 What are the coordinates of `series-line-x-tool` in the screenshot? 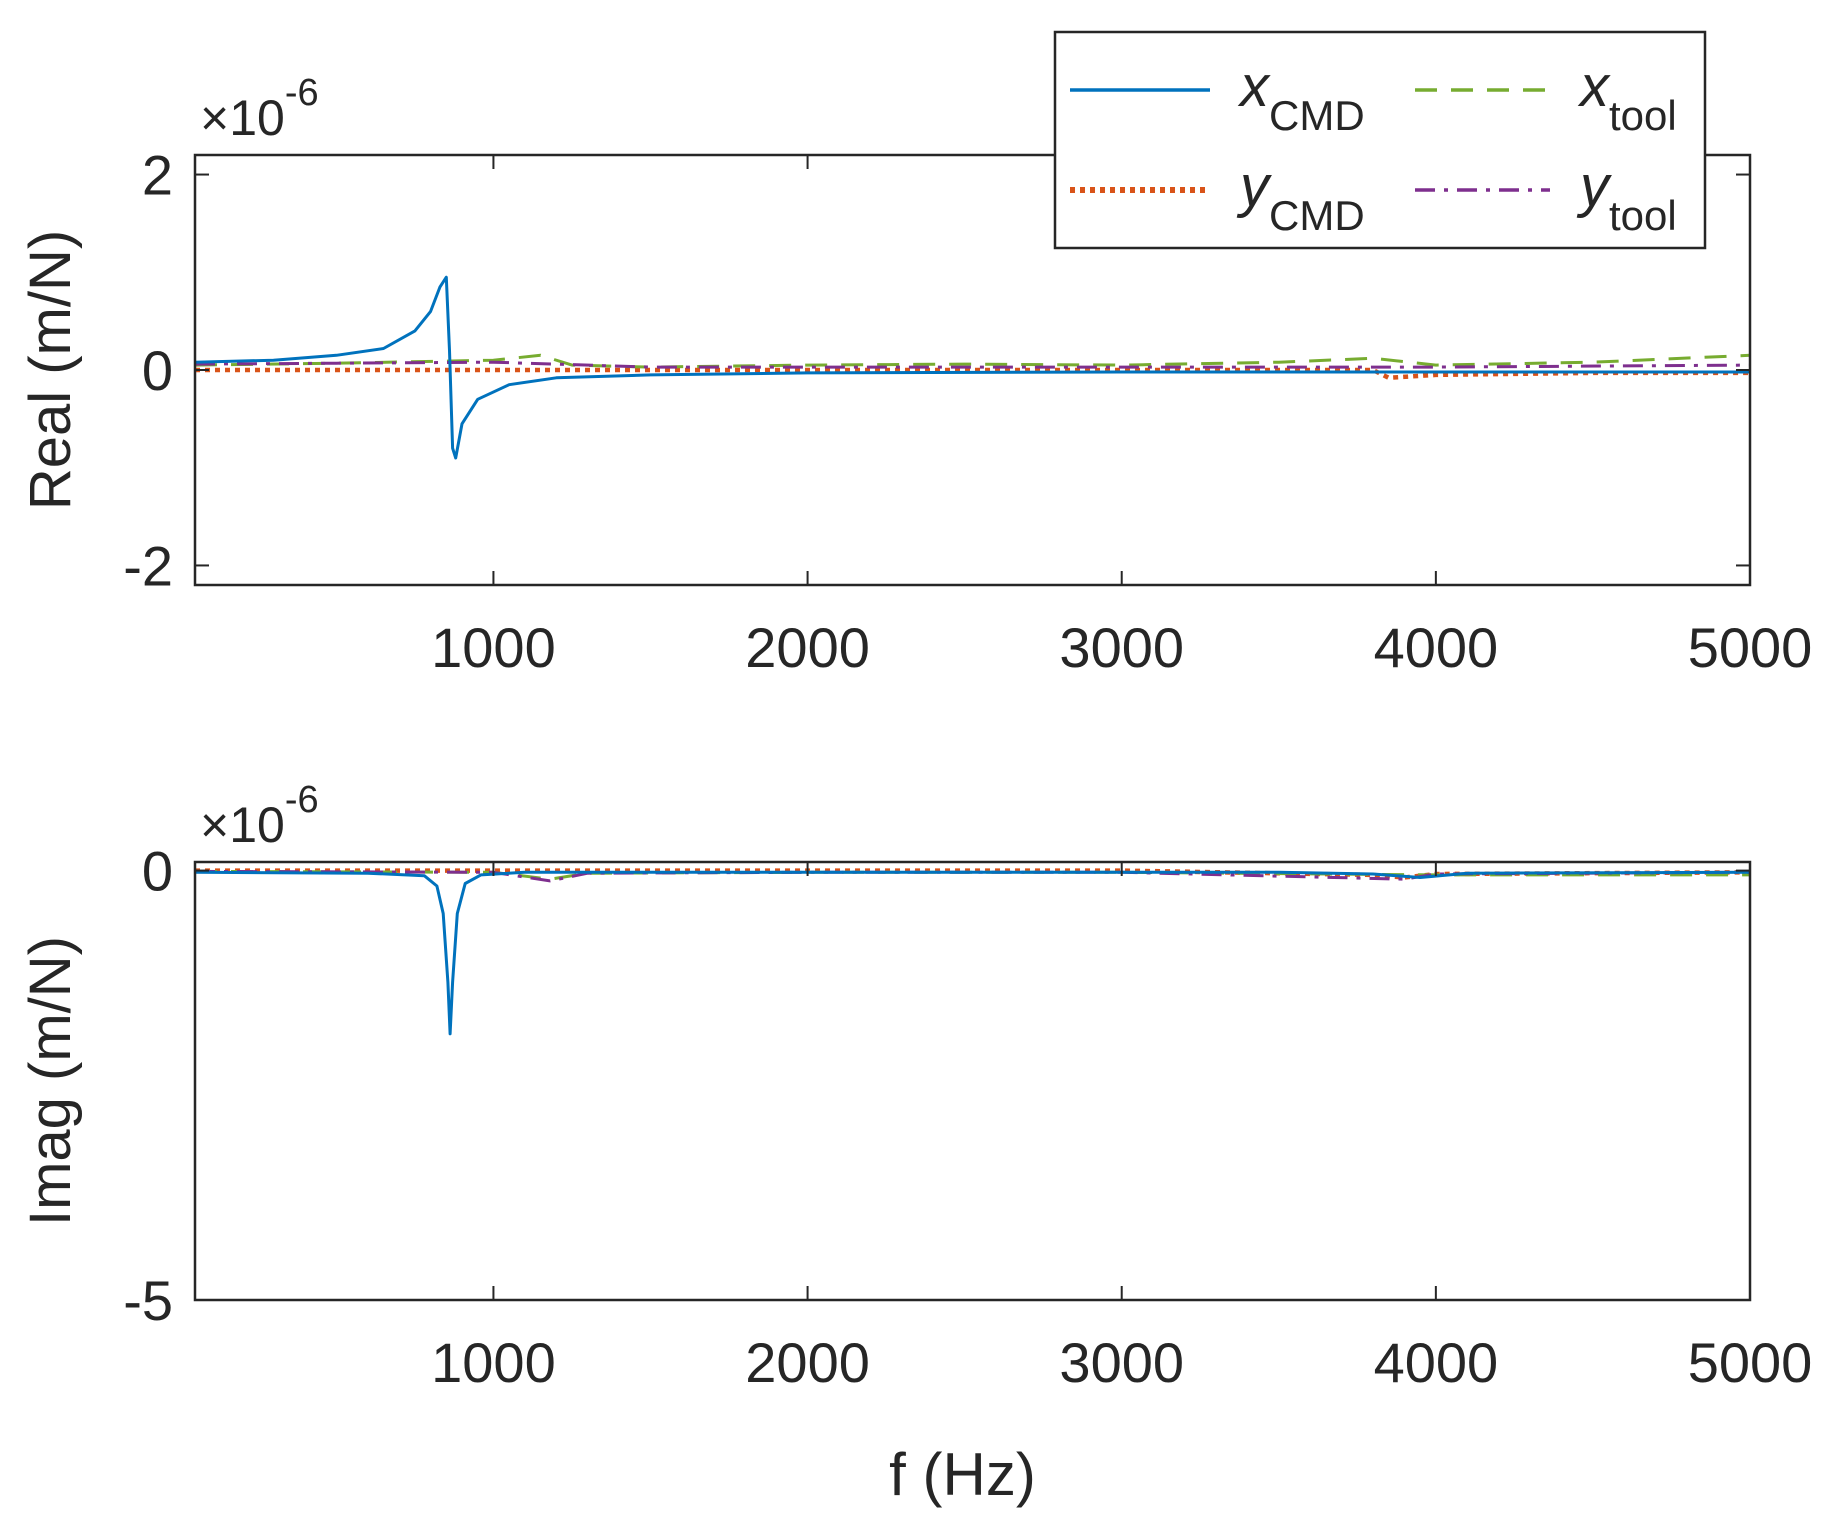 It's located at (972, 361).